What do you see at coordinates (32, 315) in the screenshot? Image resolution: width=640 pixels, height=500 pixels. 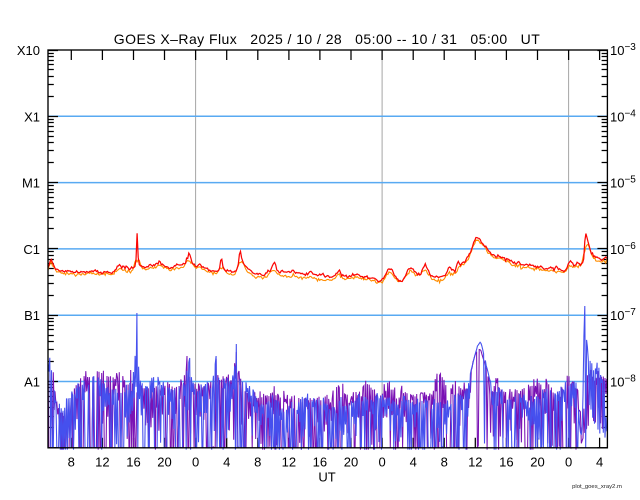 I see `svg-text: B1` at bounding box center [32, 315].